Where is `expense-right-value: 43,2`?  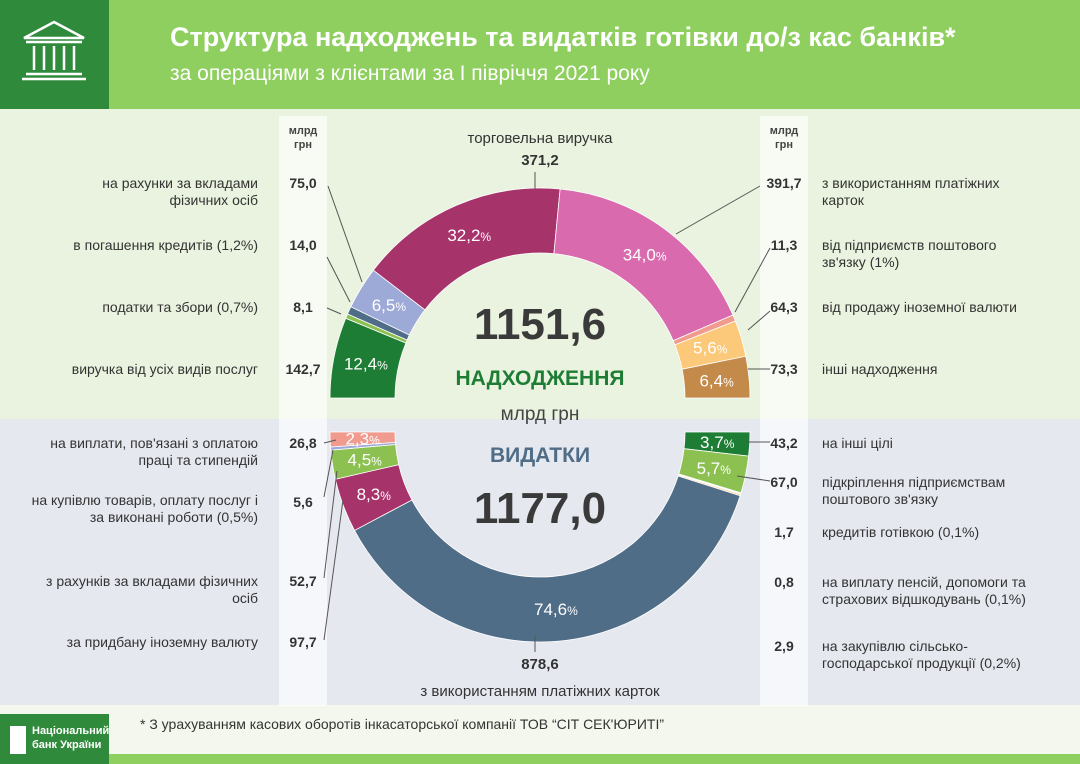
expense-right-value: 43,2 is located at coordinates (784, 443).